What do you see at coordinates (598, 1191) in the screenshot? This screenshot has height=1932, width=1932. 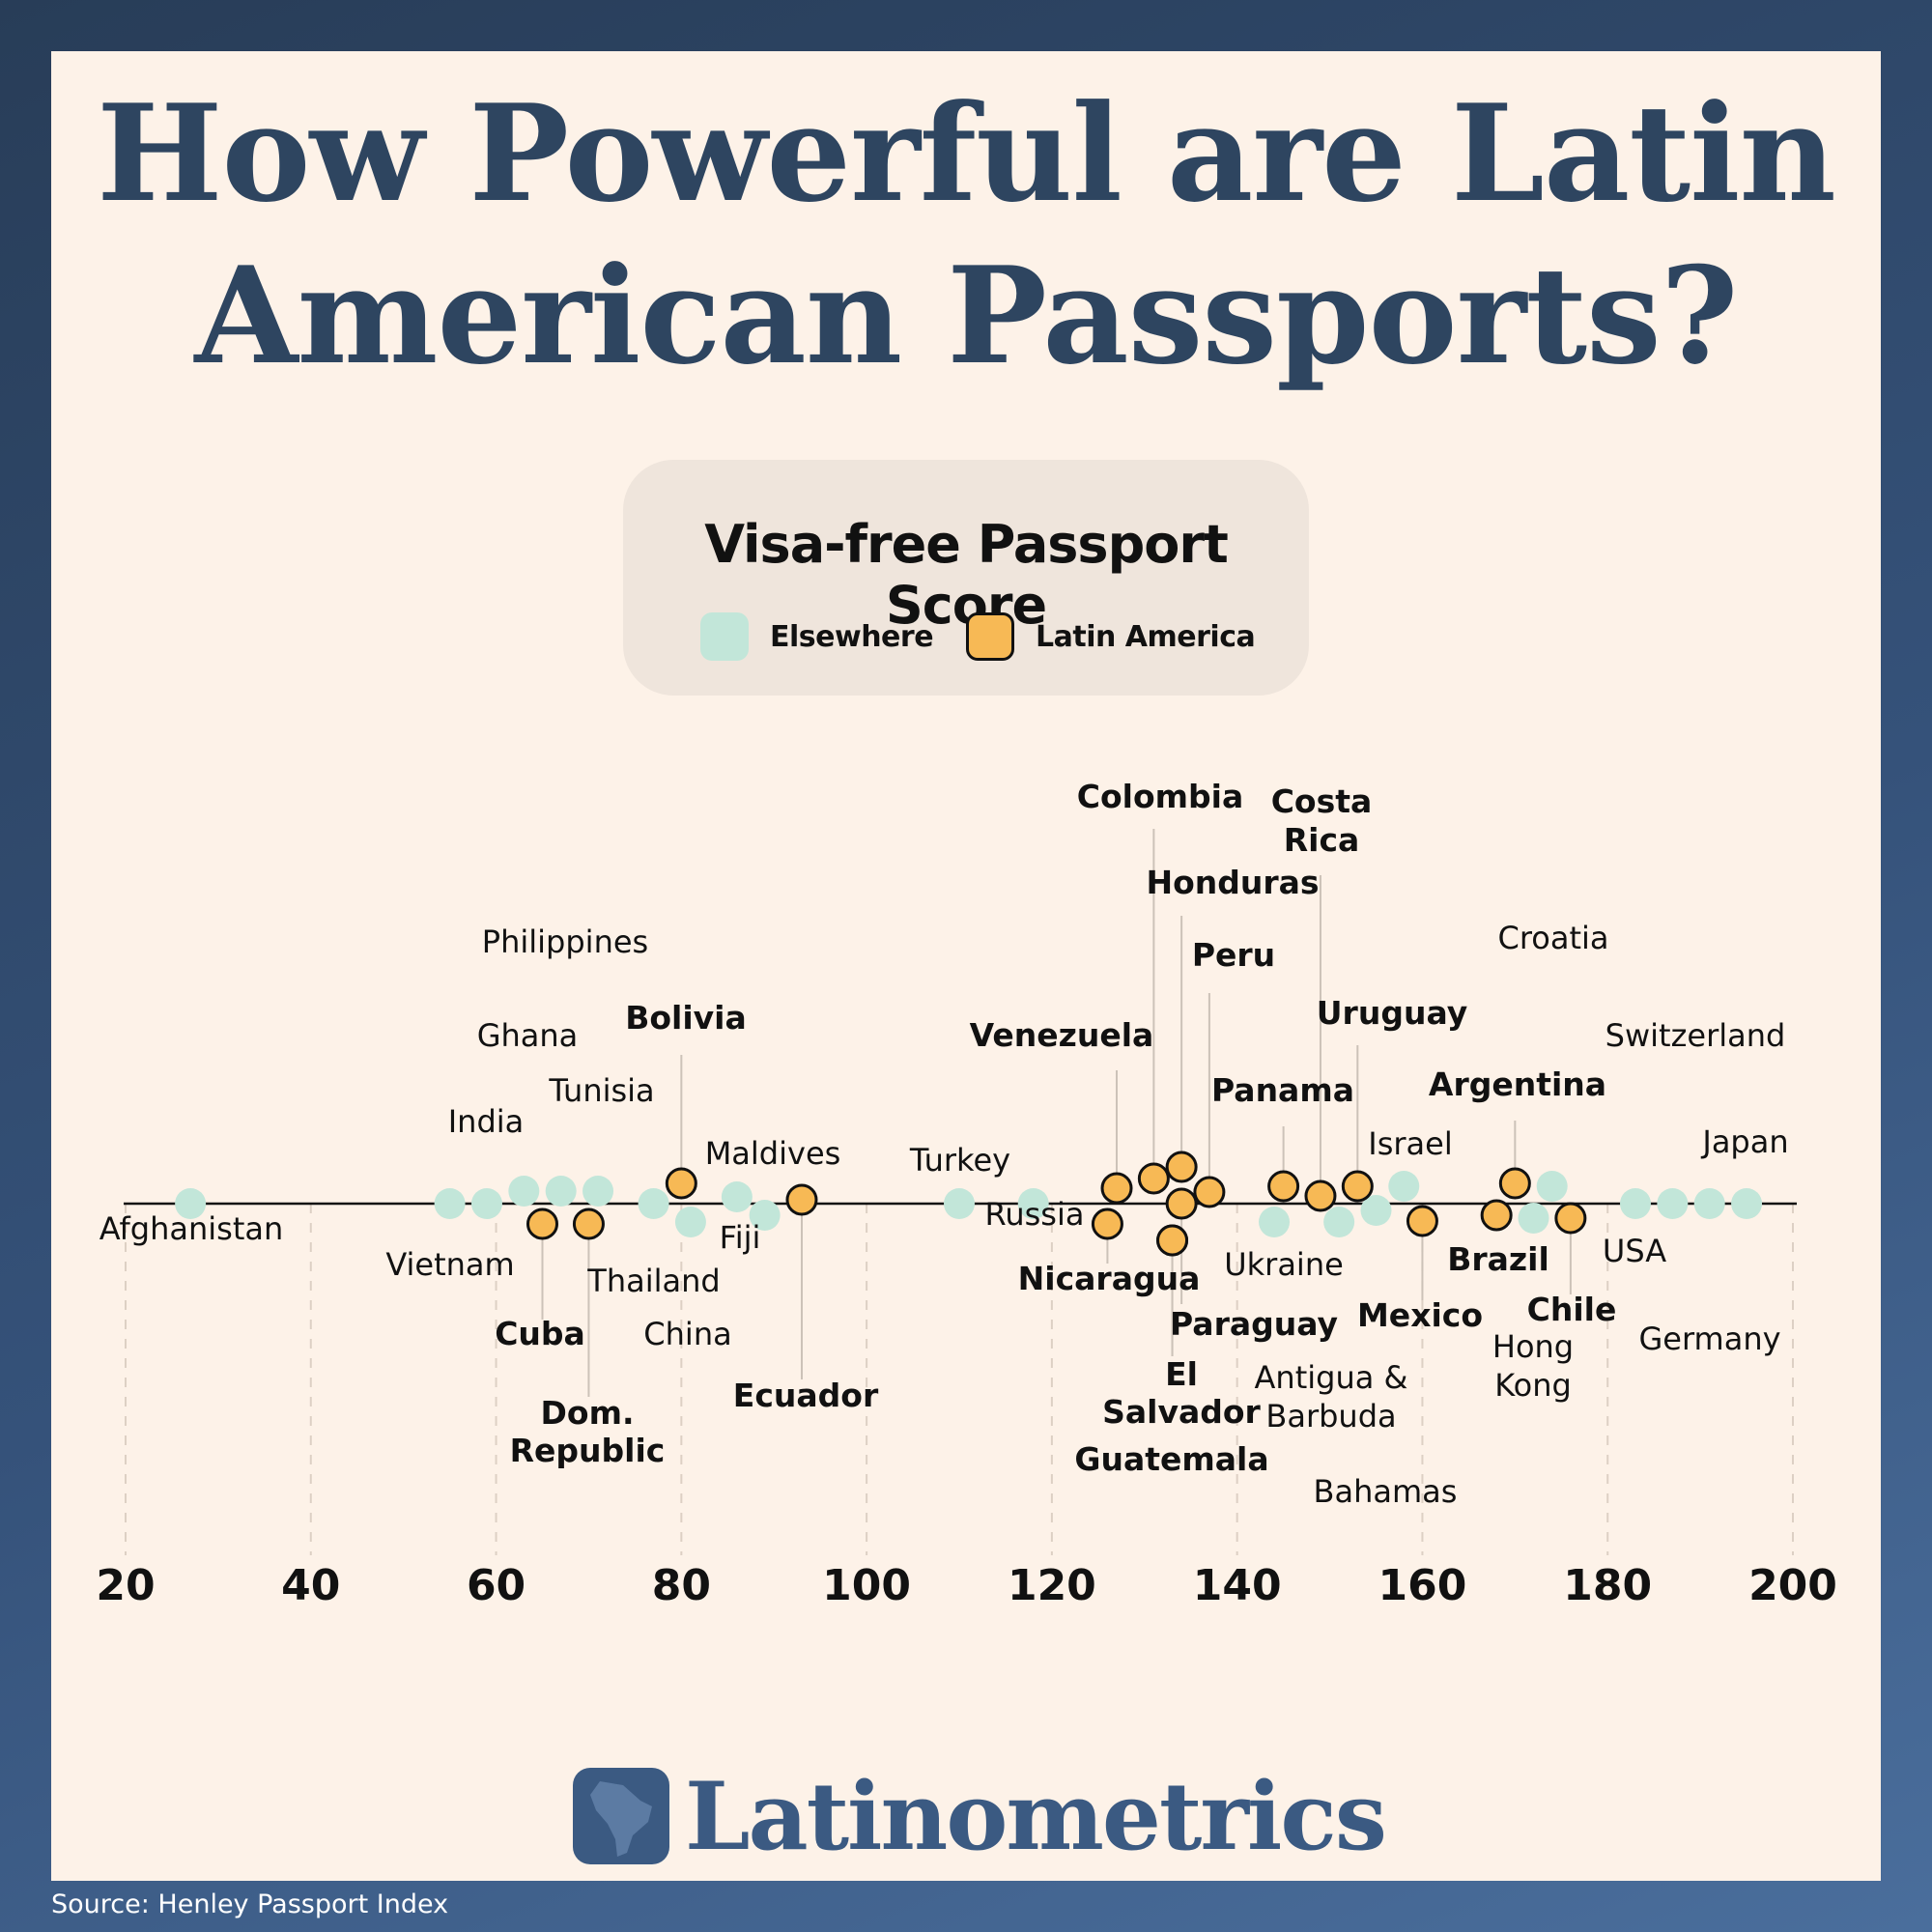 I see `point-tunisia` at bounding box center [598, 1191].